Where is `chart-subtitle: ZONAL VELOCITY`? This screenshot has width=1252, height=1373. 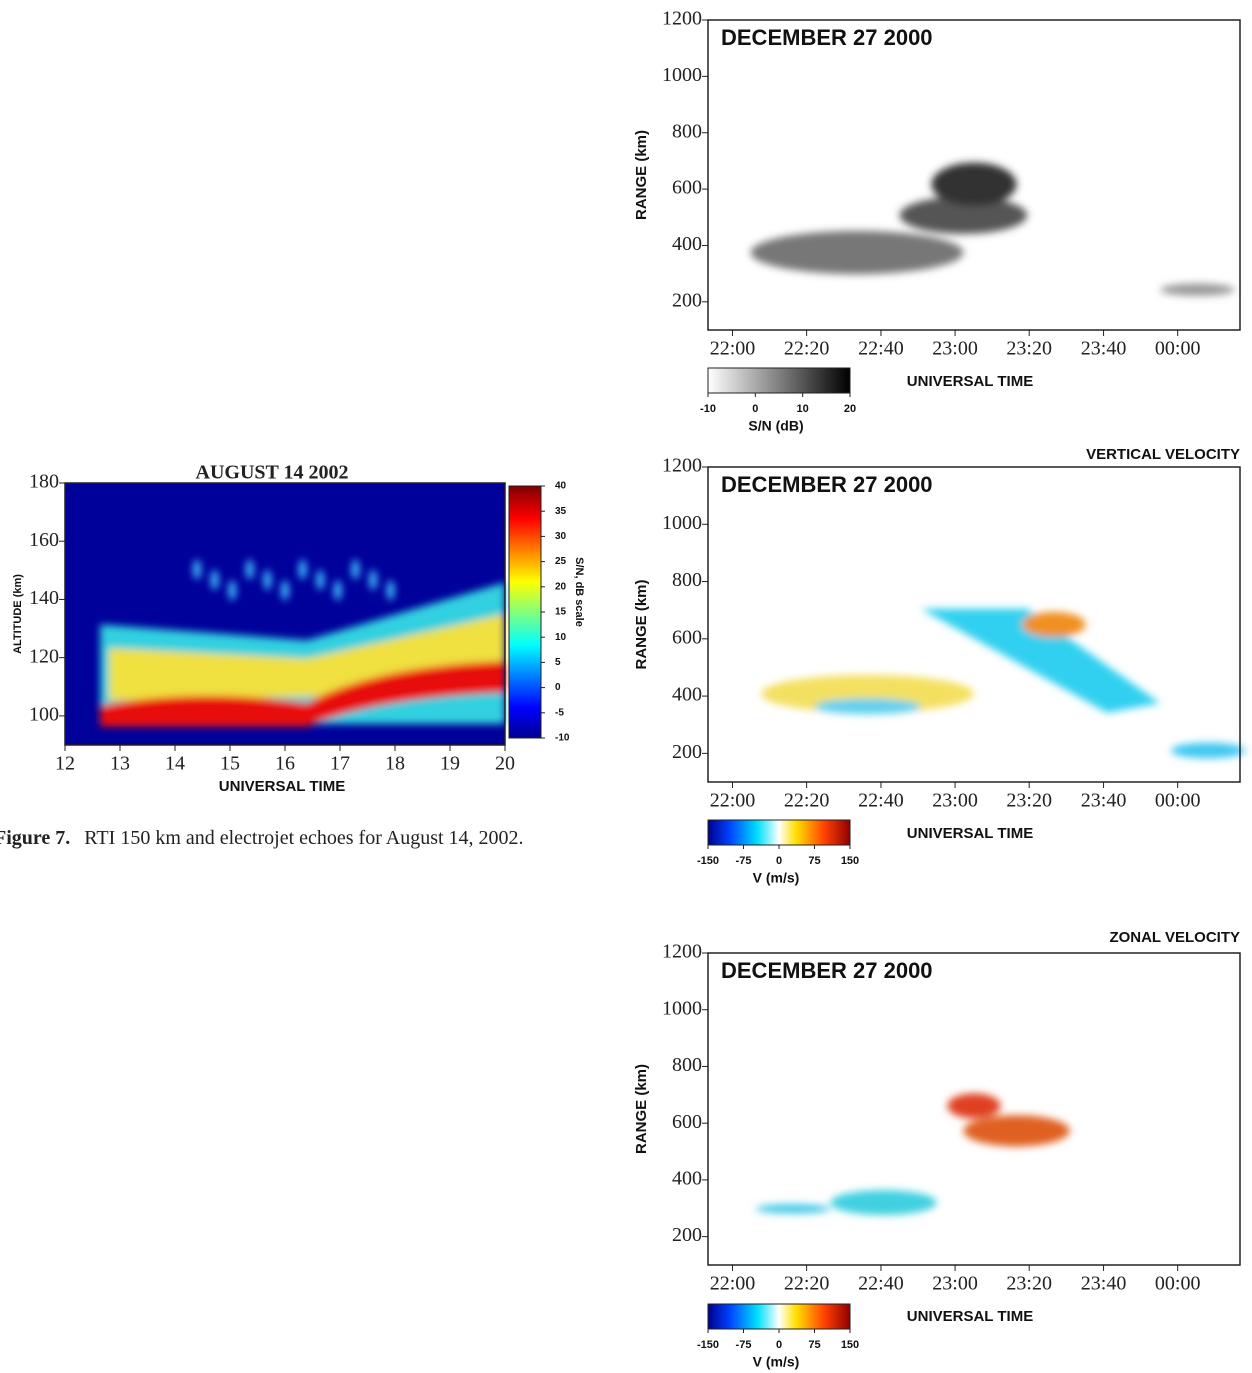
chart-subtitle: ZONAL VELOCITY is located at coordinates (1174, 937).